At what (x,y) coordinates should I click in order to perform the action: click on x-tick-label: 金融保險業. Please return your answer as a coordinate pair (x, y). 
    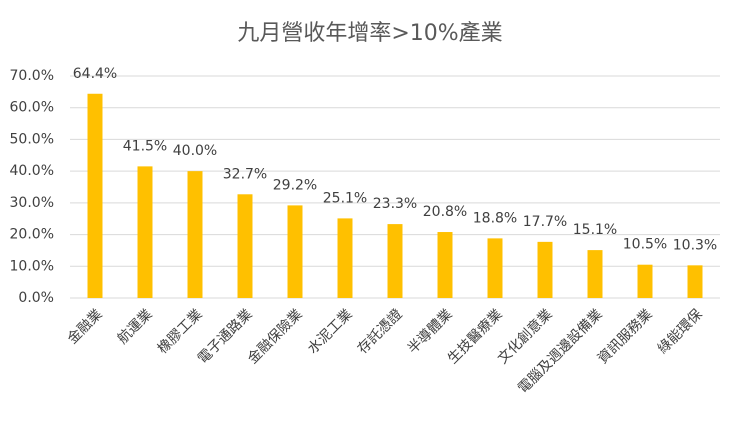
    Looking at the image, I should click on (275, 336).